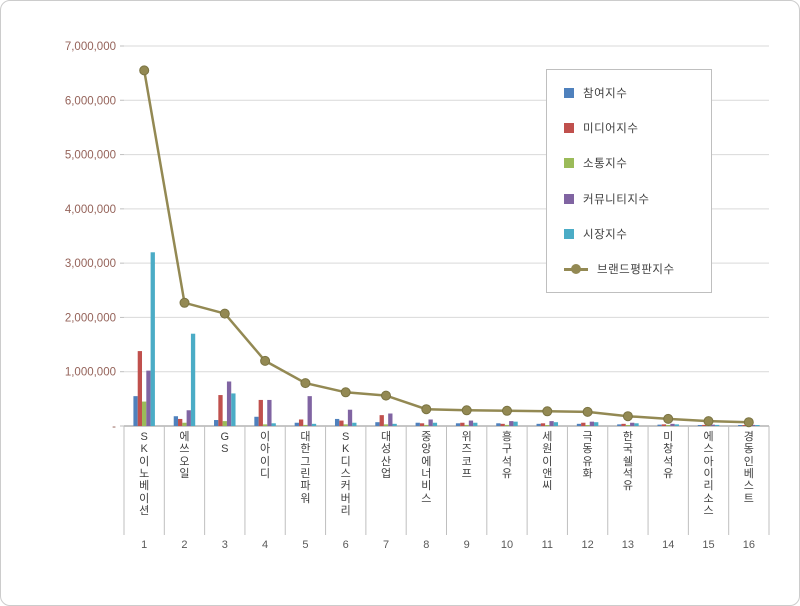  I want to click on category-ticks, so click(446, 480).